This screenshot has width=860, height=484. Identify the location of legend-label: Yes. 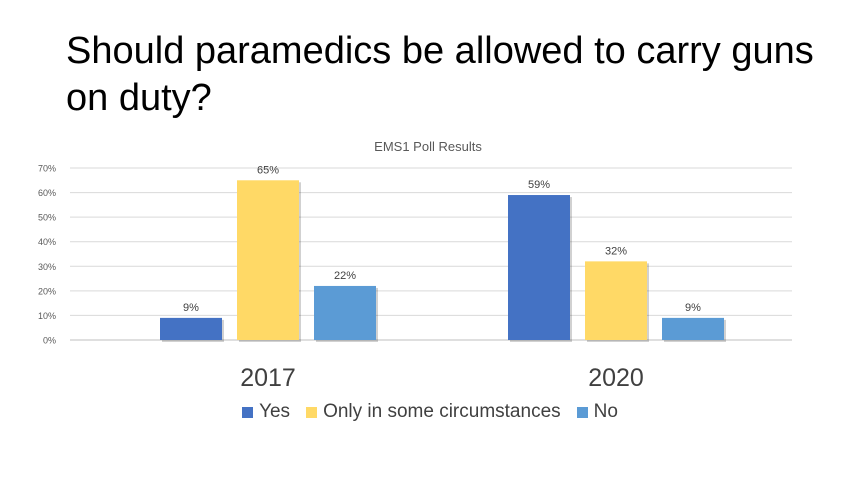
(275, 411).